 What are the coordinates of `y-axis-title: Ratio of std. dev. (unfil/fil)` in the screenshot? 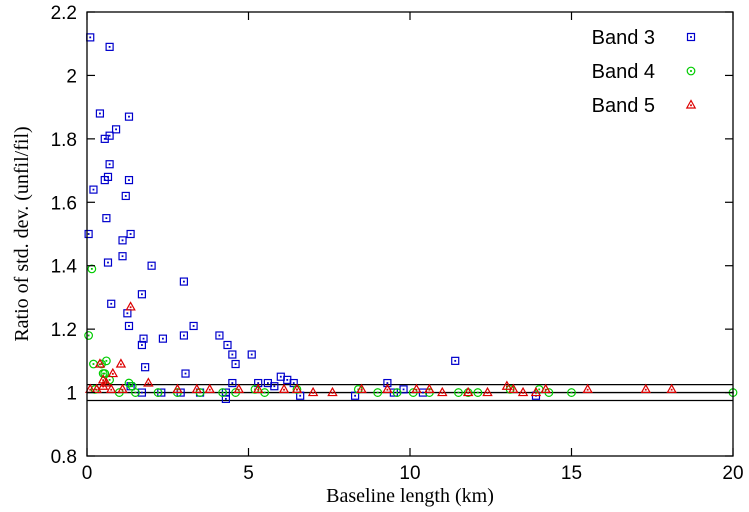 It's located at (22, 233).